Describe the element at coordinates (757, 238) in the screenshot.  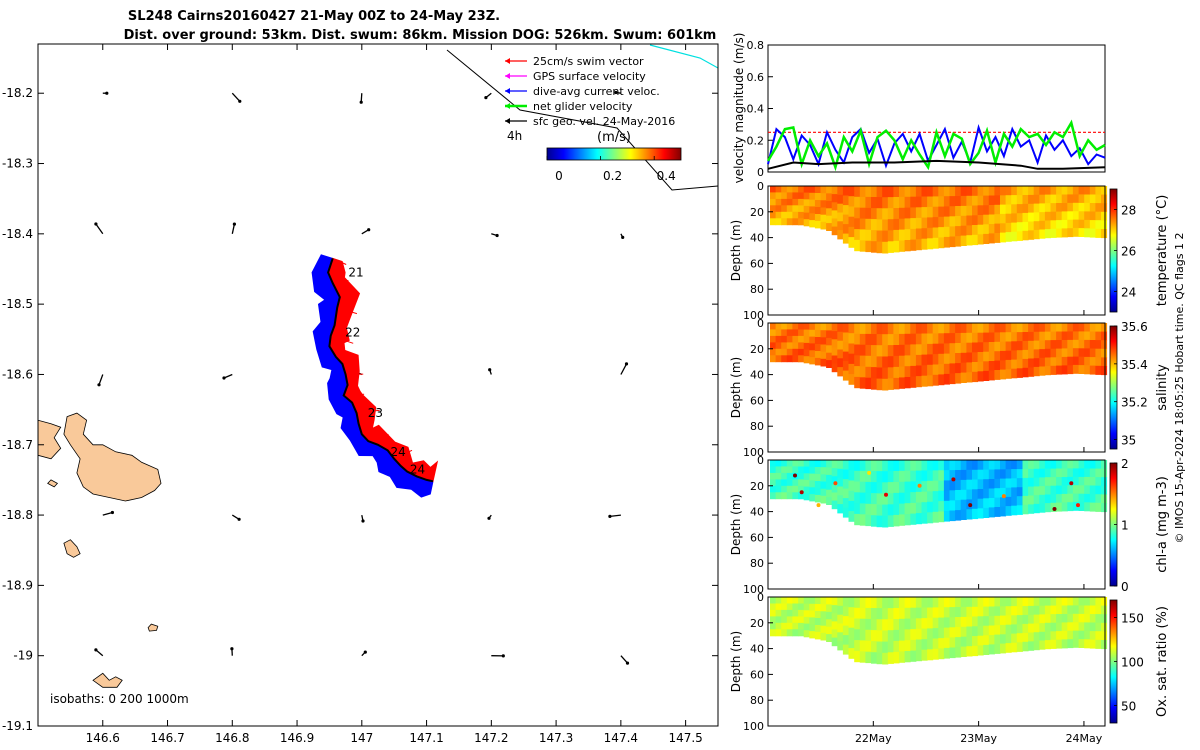
I see `section-y-tick-label: 40` at that location.